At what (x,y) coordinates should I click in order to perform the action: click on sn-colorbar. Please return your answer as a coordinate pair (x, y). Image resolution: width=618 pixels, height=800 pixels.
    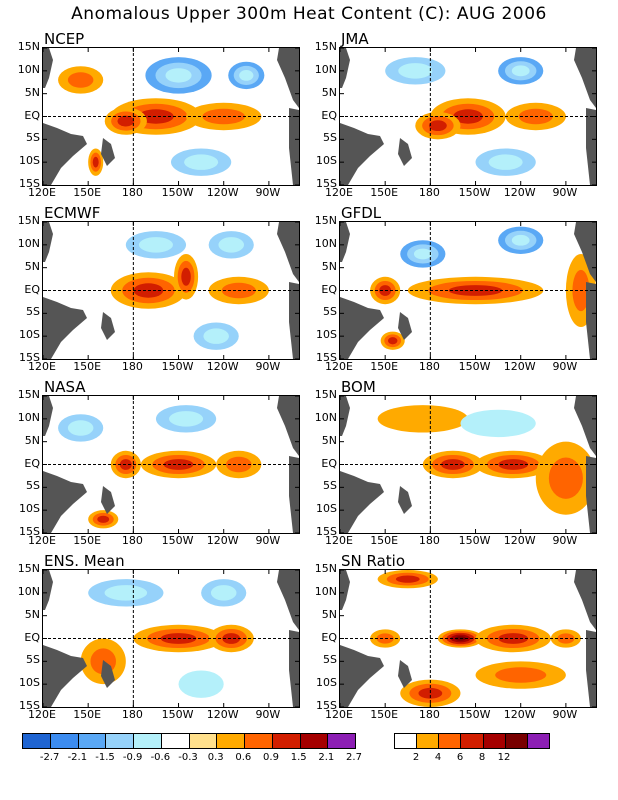
    Looking at the image, I should click on (472, 741).